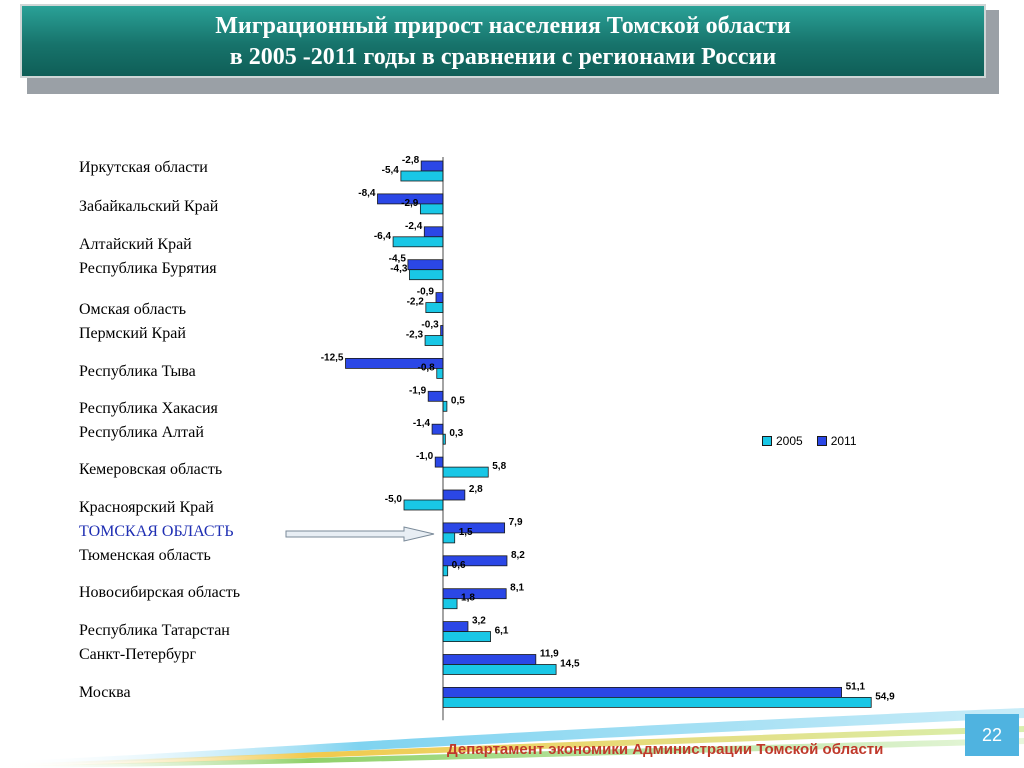 This screenshot has height=768, width=1024. Describe the element at coordinates (425, 265) in the screenshot. I see `series-2011-item-3-bar` at that location.